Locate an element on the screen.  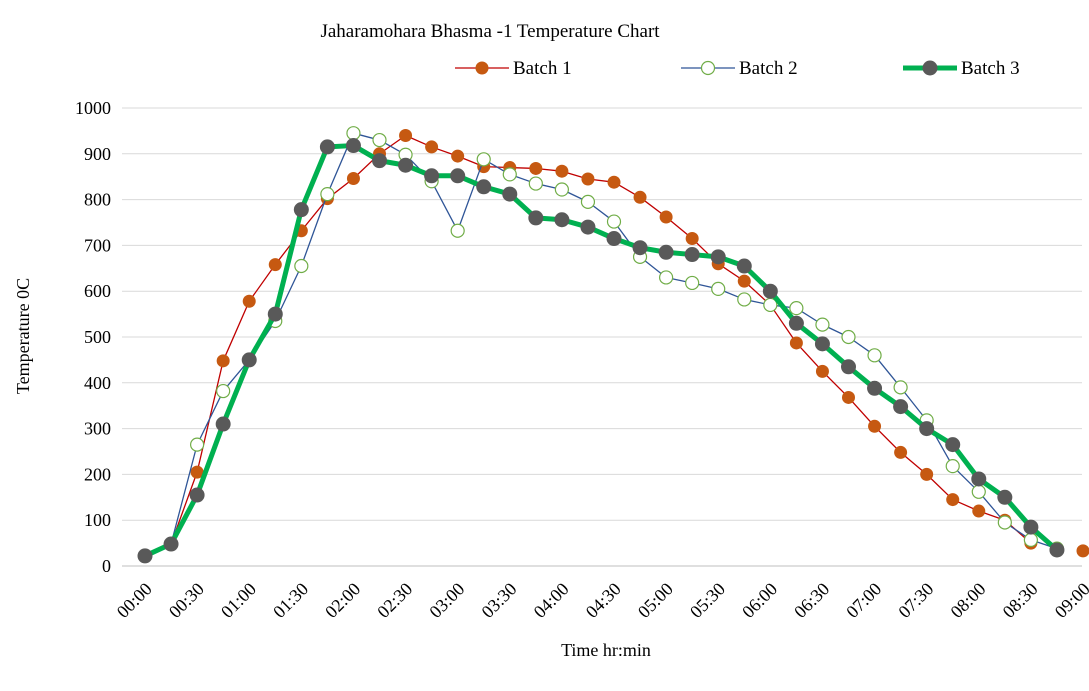
x-tick-label: 05:30 is located at coordinates (707, 600).